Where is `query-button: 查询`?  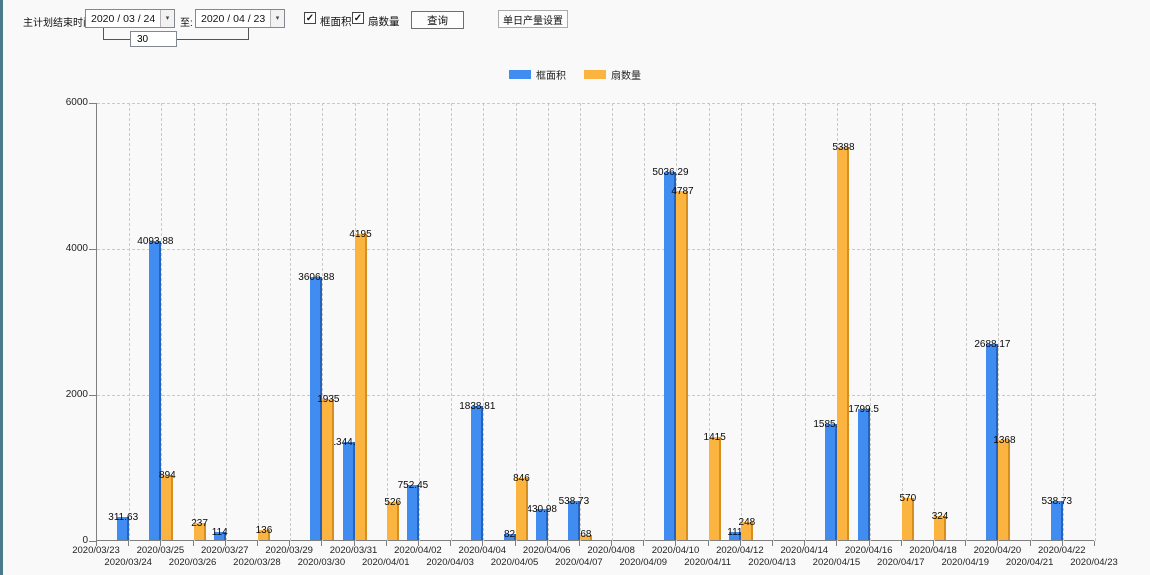 query-button: 查询 is located at coordinates (437, 20).